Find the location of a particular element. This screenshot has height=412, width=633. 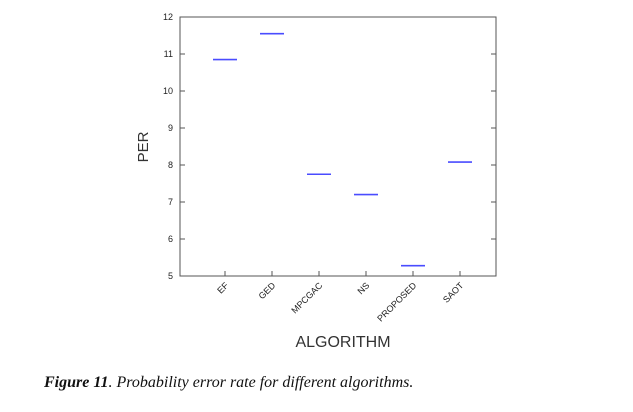

x-tick-label: EF is located at coordinates (223, 288).